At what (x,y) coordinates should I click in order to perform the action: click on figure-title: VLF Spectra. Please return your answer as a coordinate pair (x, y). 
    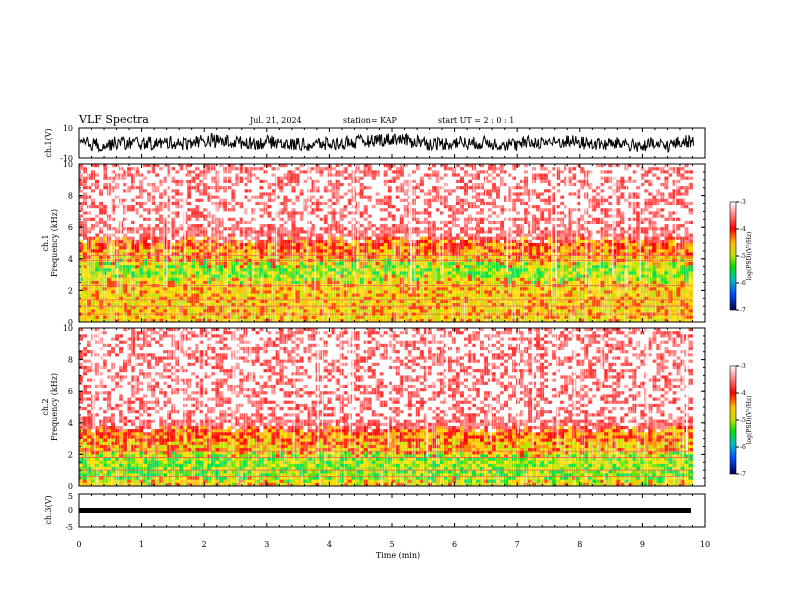
    Looking at the image, I should click on (113, 119).